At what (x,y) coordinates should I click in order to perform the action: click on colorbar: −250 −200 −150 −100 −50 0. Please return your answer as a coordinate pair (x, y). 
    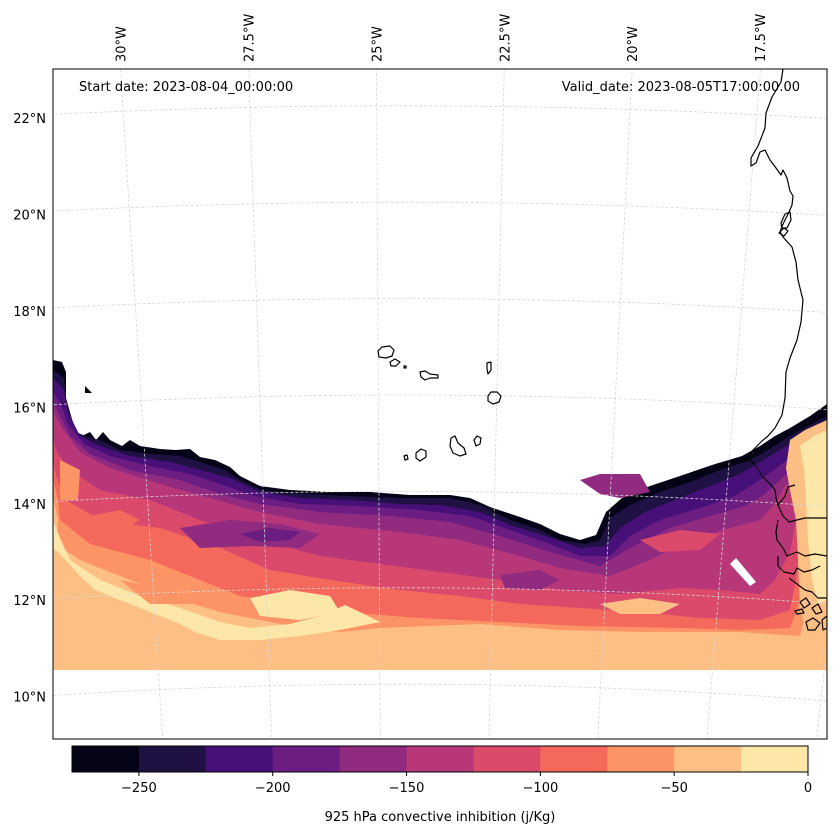
    Looking at the image, I should click on (441, 770).